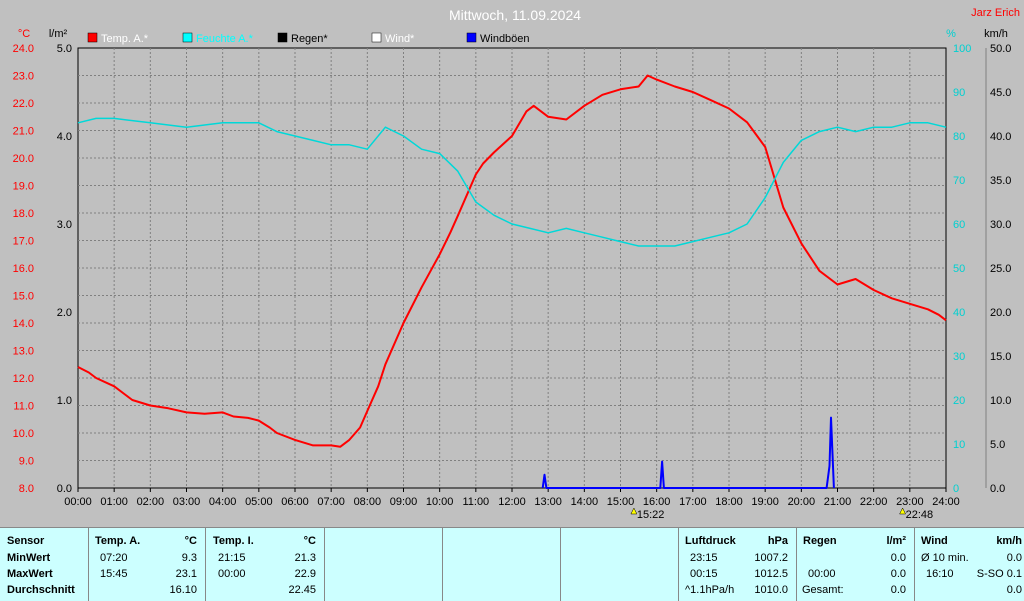 The image size is (1024, 601). Describe the element at coordinates (23, 132) in the screenshot. I see `temp-tick-label: 21.0` at that location.